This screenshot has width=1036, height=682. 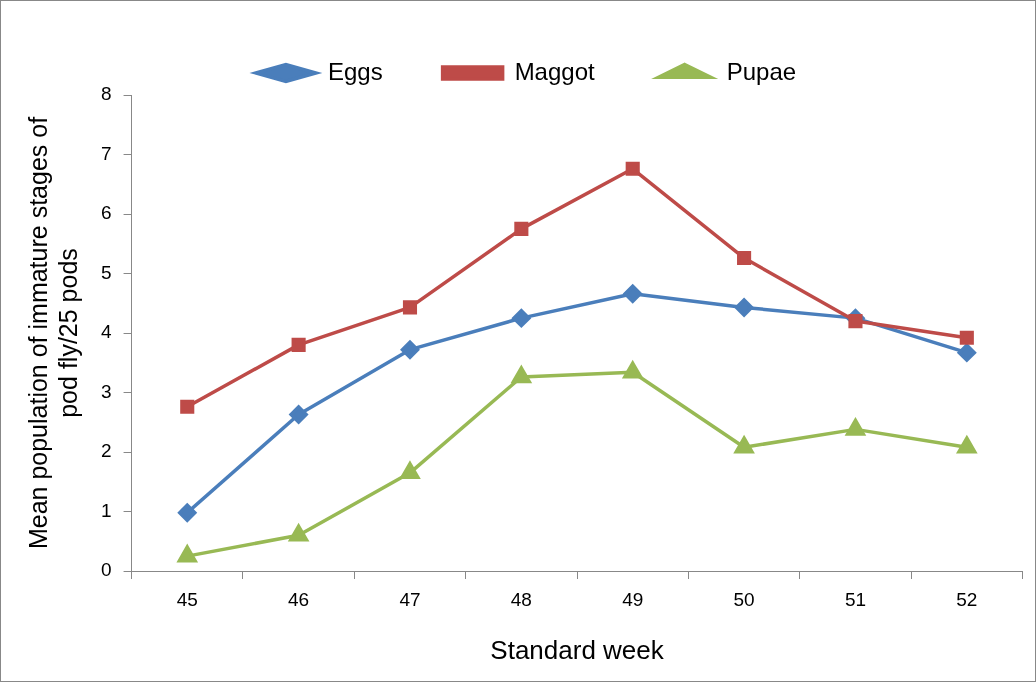 What do you see at coordinates (299, 599) in the screenshot?
I see `x-tick-label: 46` at bounding box center [299, 599].